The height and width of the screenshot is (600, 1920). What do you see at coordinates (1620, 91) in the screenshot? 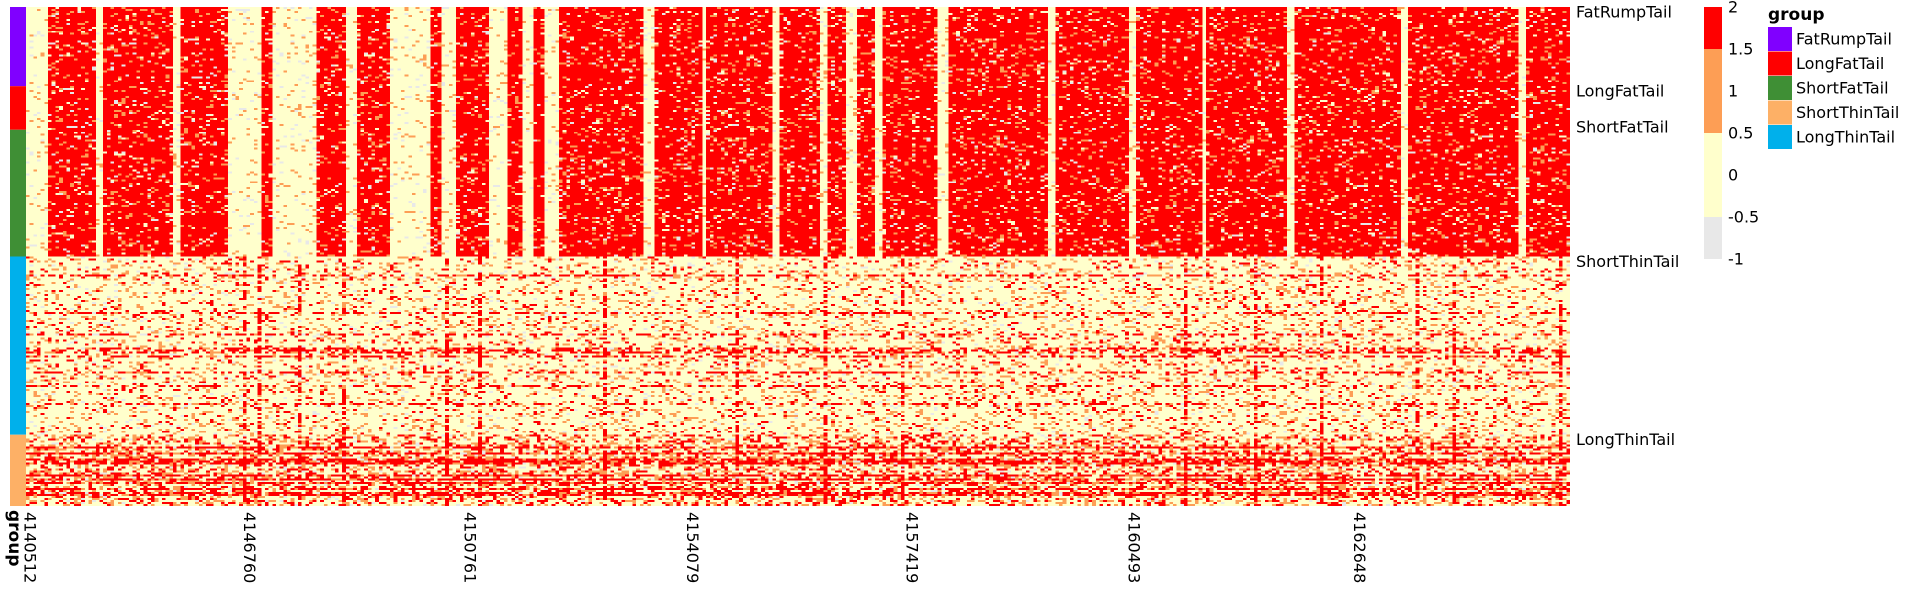
I see `row-label-longfattail: LongFatTail` at bounding box center [1620, 91].